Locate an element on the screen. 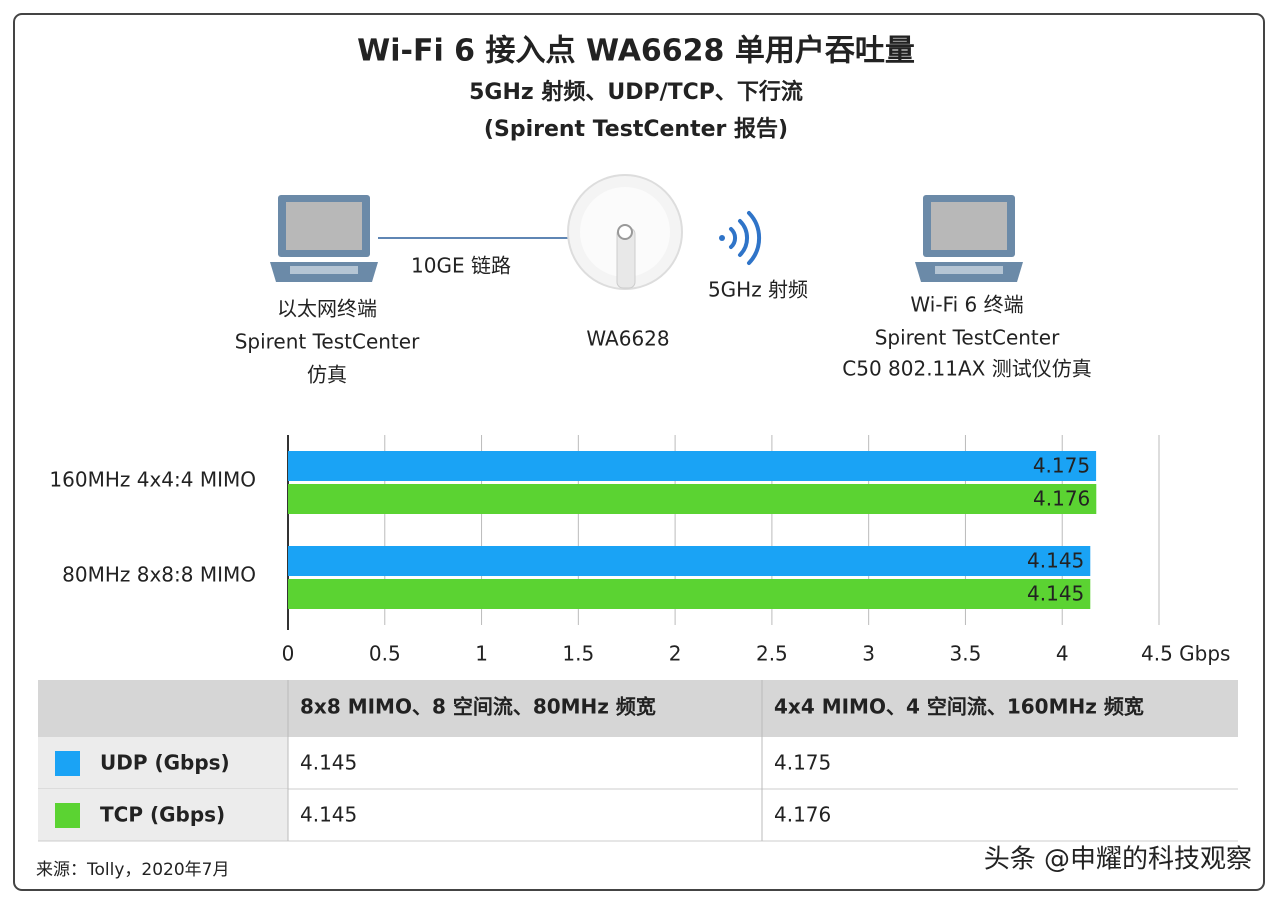 Image resolution: width=1282 pixels, height=904 pixels. left-label: 以太网终端 is located at coordinates (327, 309).